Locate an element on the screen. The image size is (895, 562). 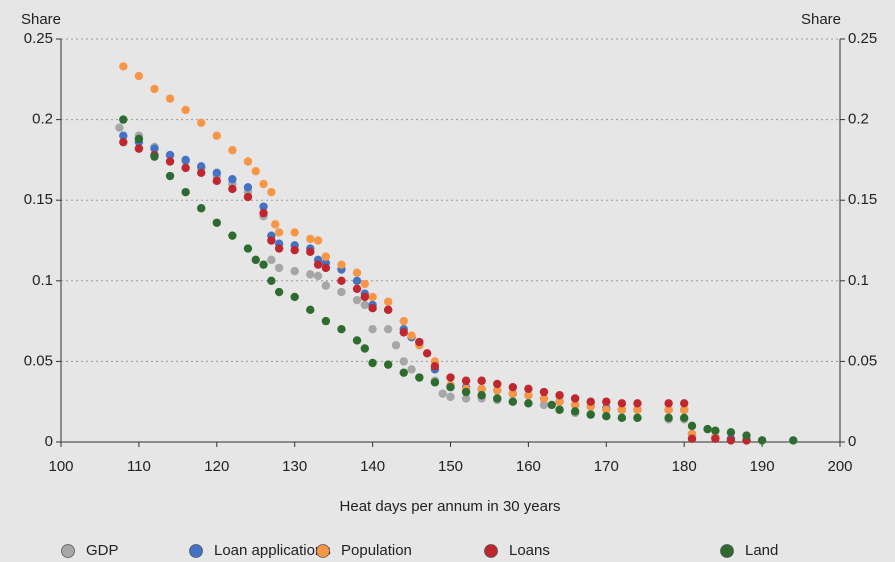
y2-axis-label: Share is located at coordinates (821, 19).